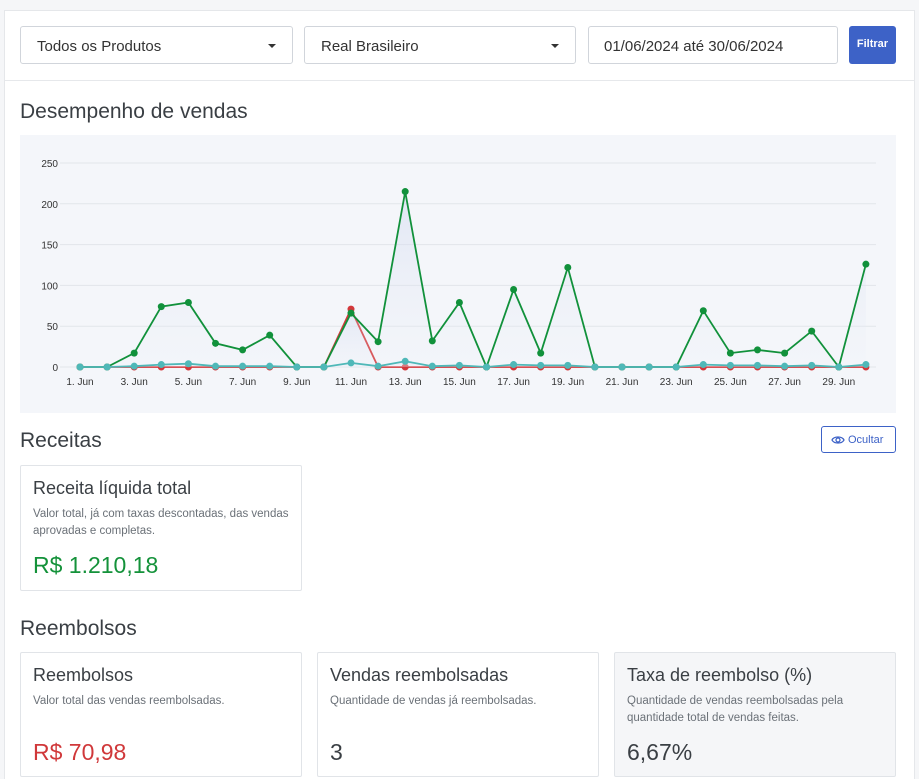 Image resolution: width=919 pixels, height=779 pixels. I want to click on refunded-sales-value: 3, so click(336, 752).